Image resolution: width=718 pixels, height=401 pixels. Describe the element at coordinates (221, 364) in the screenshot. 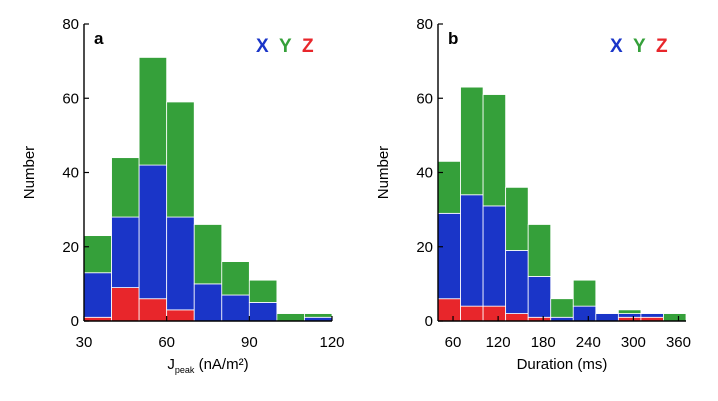

I see `x-axis-label-unit: (nA/m²)` at that location.